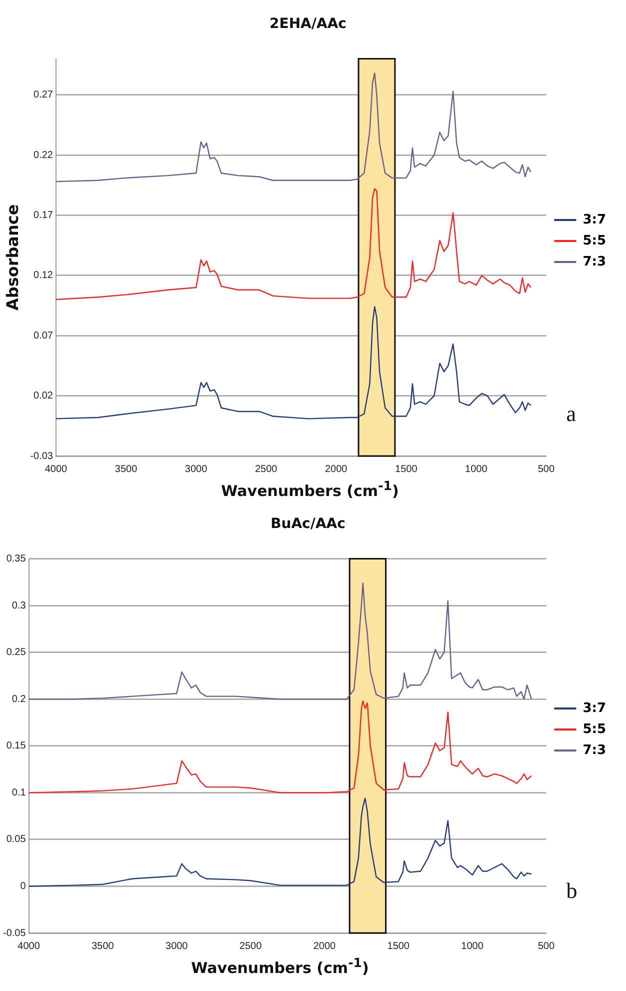 Image resolution: width=626 pixels, height=991 pixels. I want to click on y-tick-label: 0.12, so click(44, 276).